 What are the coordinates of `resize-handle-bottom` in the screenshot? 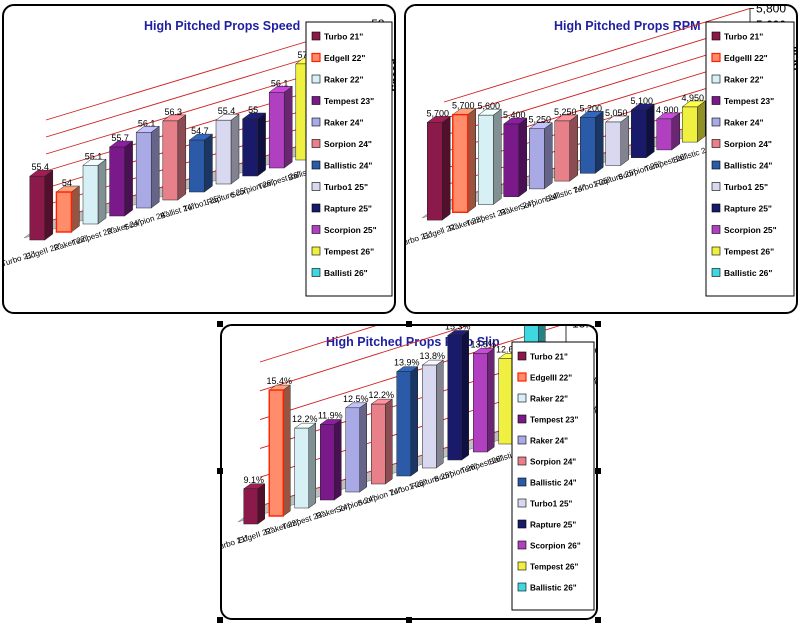 It's located at (409, 620).